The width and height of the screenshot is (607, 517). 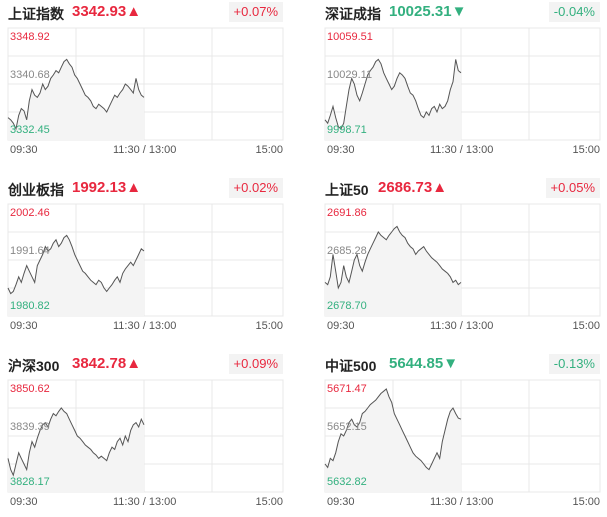 I want to click on y-label-mid: 10029.11, so click(x=350, y=75).